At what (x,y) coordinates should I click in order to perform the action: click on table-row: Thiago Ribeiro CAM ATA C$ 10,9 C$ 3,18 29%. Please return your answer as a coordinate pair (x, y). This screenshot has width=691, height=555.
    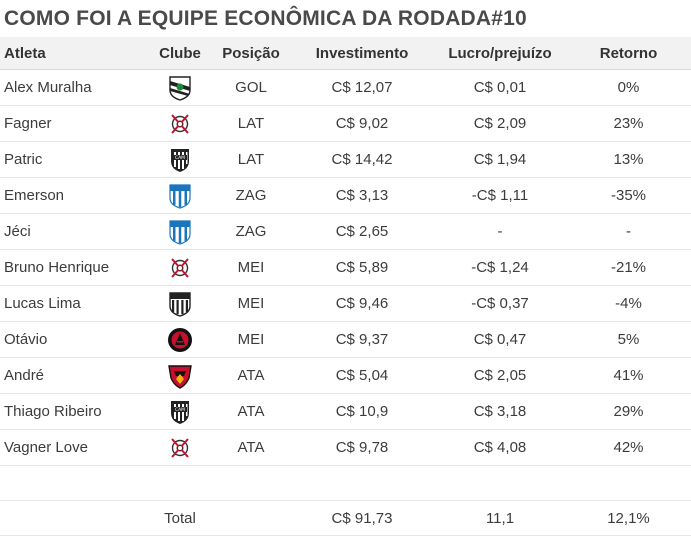
    Looking at the image, I should click on (345, 411).